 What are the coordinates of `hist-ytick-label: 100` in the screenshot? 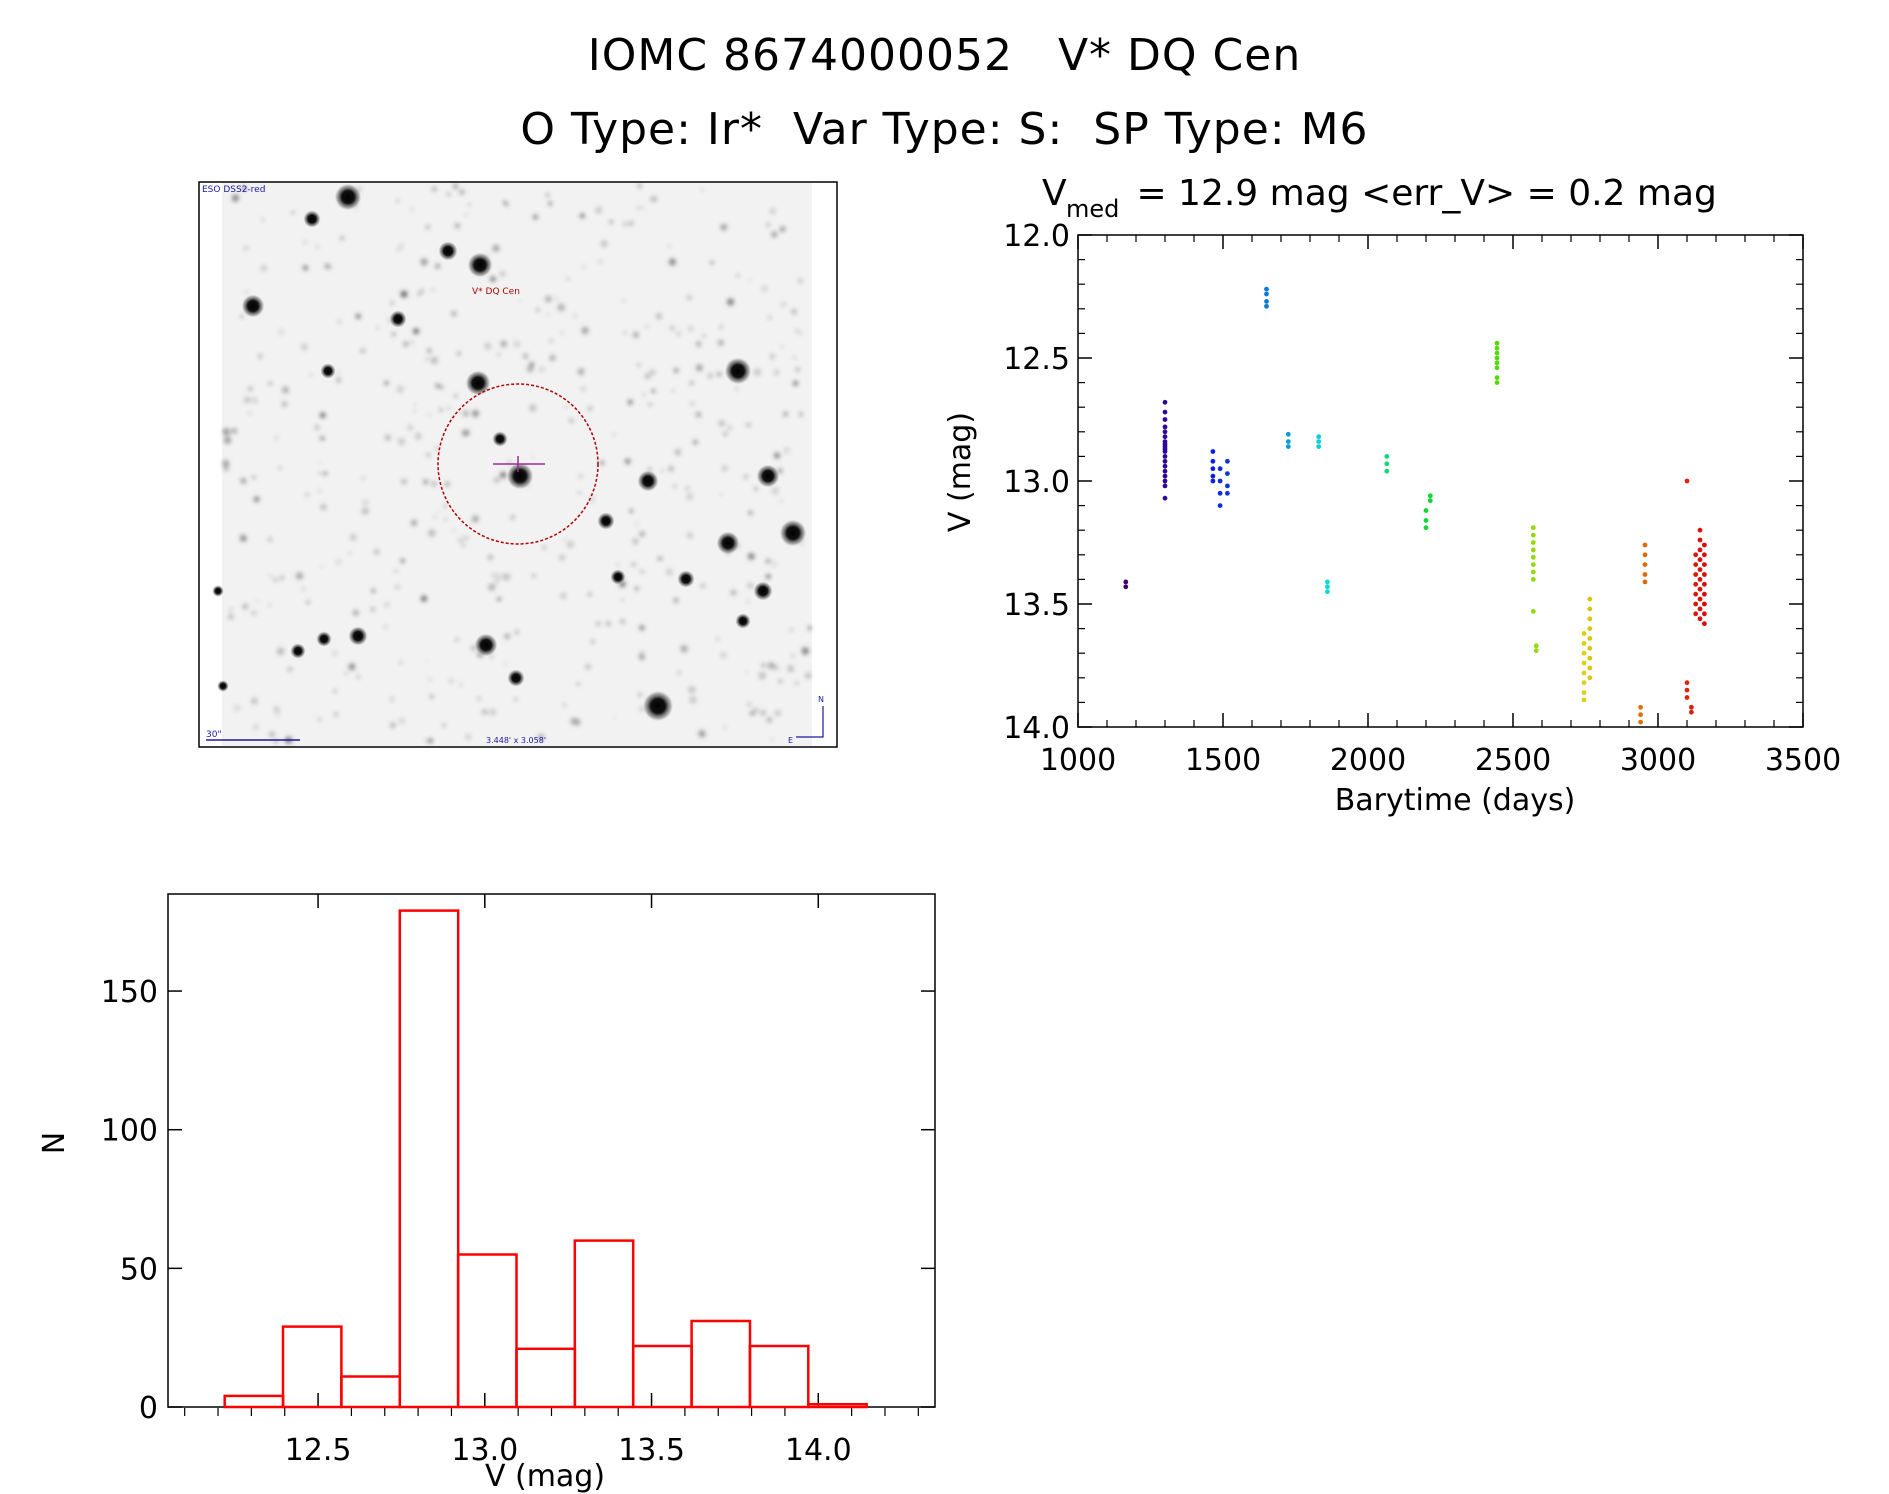 It's located at (129, 1131).